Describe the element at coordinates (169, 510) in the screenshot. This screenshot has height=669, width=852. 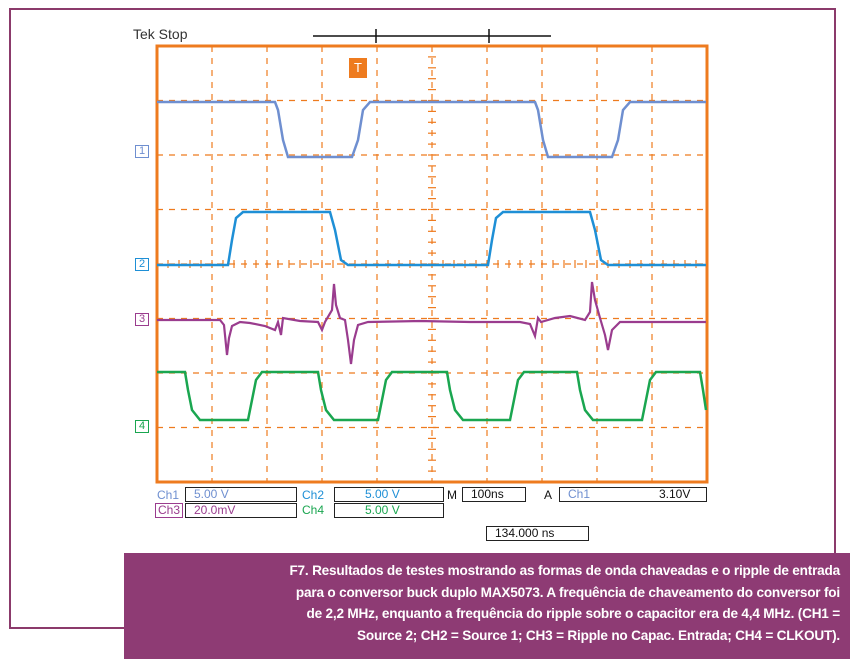
I see `ch3-label: Ch3` at that location.